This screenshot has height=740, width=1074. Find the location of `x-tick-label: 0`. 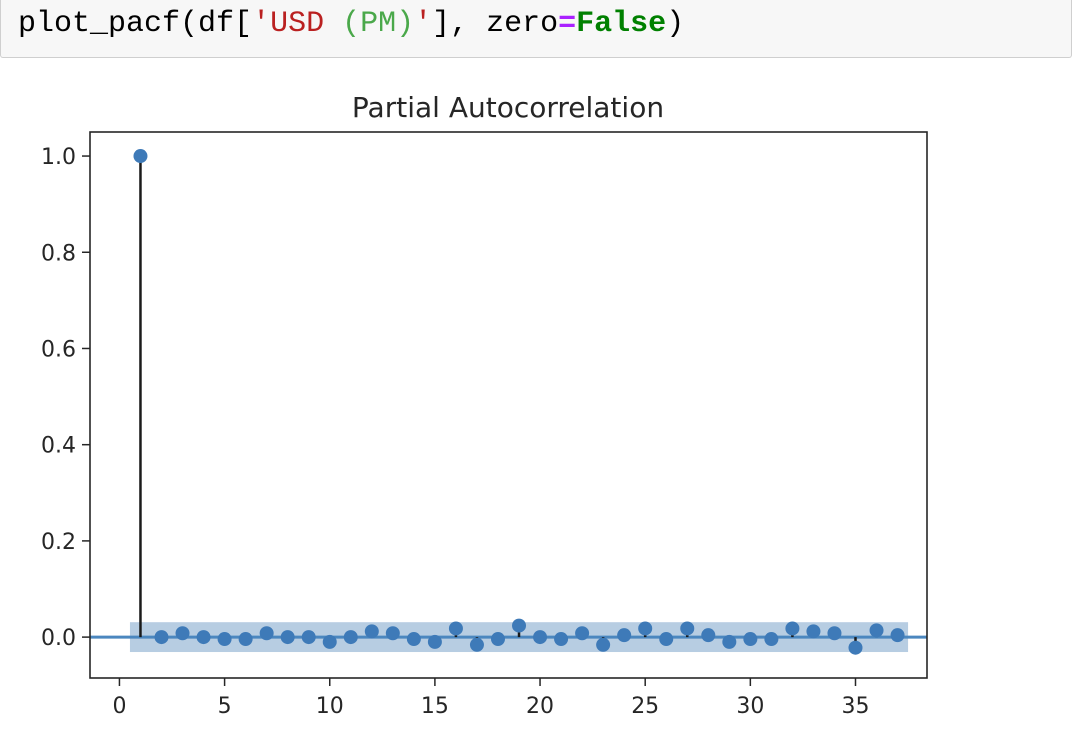

x-tick-label: 0 is located at coordinates (119, 706).